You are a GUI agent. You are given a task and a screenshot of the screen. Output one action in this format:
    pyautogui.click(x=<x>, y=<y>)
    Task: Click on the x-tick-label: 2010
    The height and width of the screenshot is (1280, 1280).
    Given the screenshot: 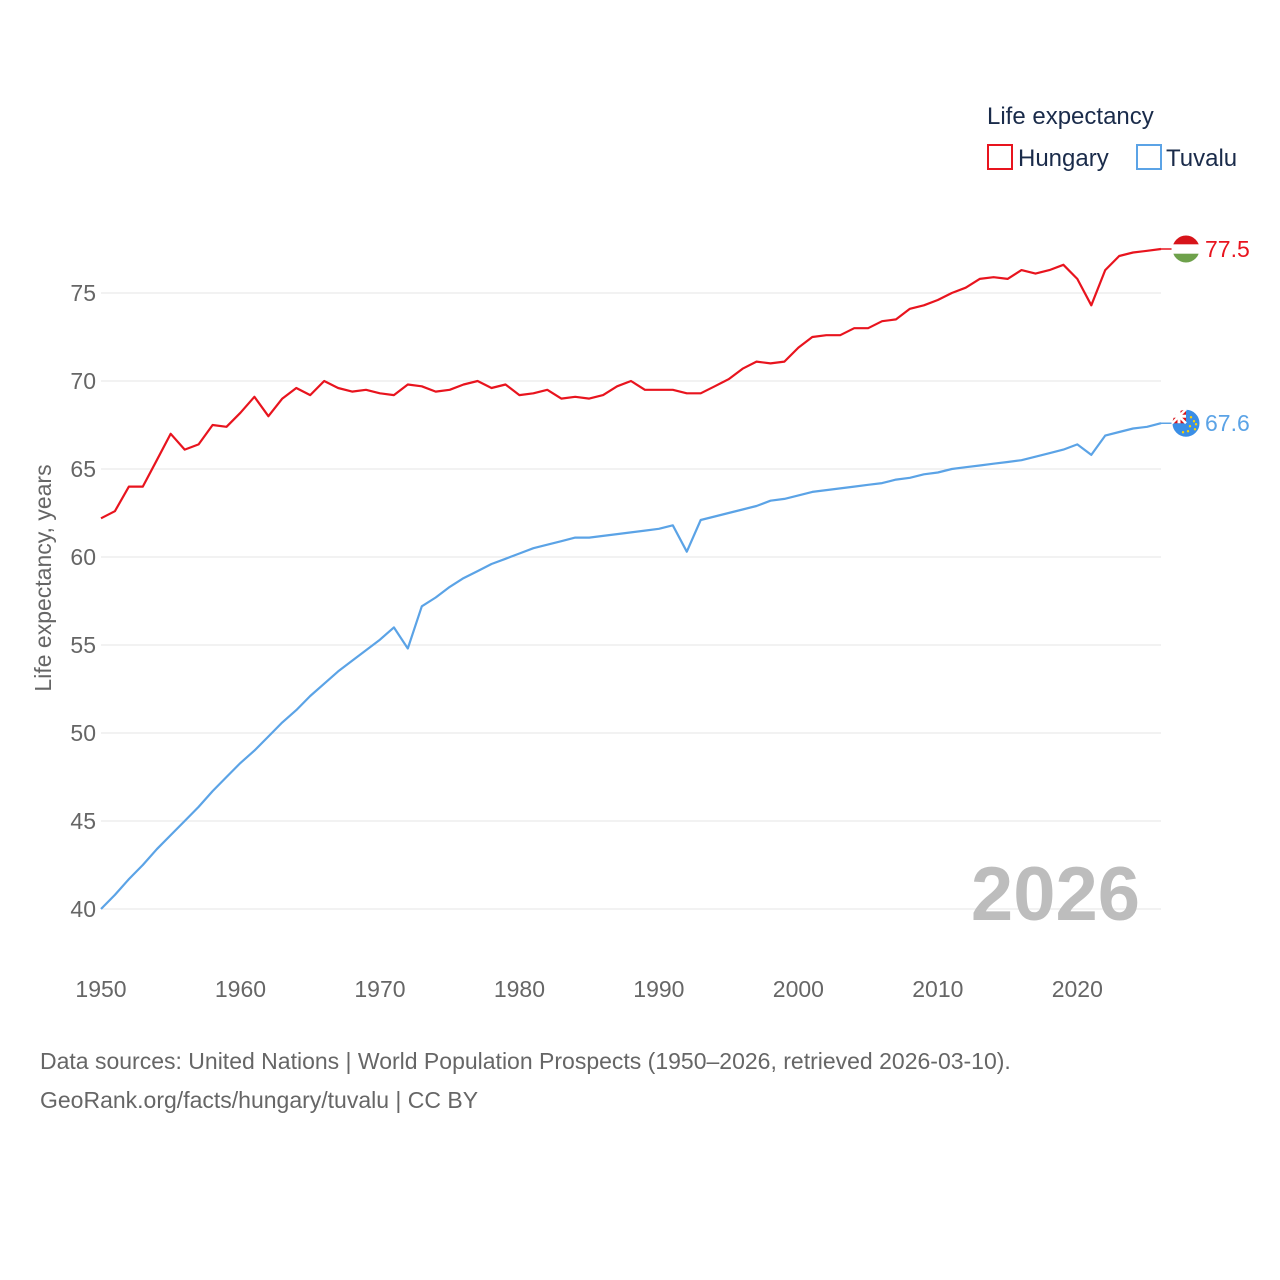 What is the action you would take?
    pyautogui.click(x=937, y=989)
    